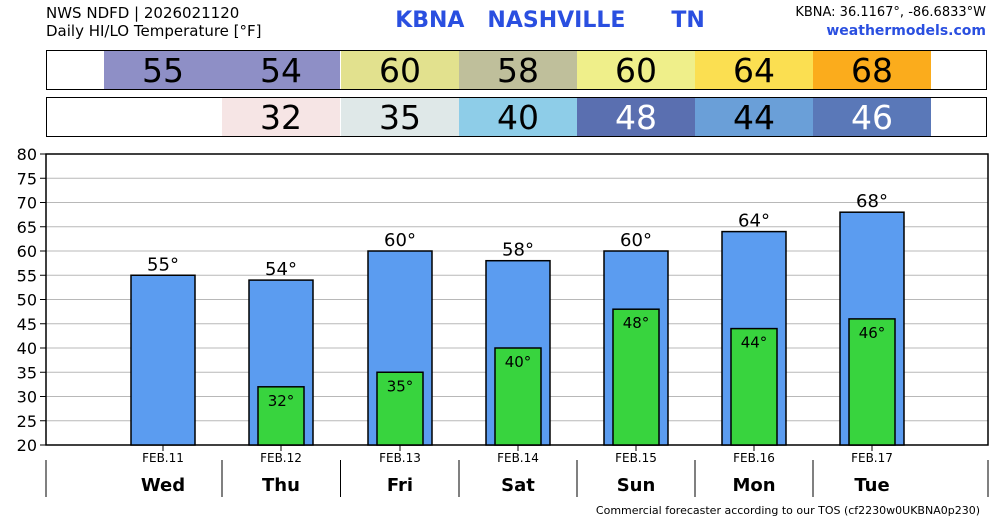  I want to click on low-label: 44°, so click(754, 343).